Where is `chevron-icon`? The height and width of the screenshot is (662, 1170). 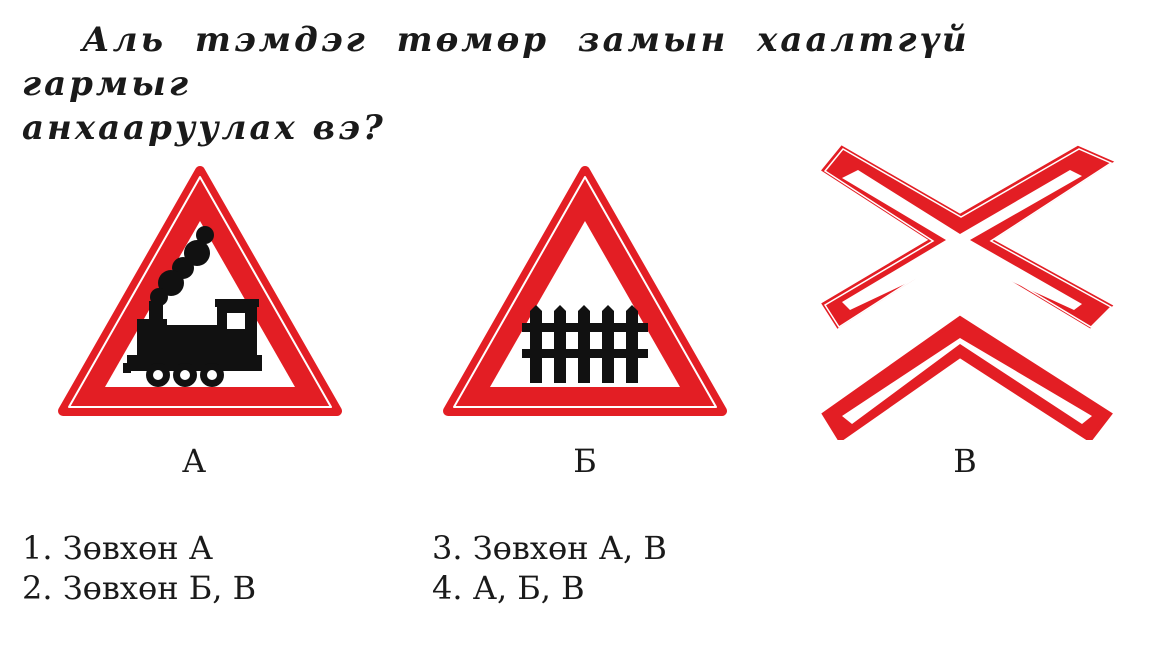
chevron-icon is located at coordinates (967, 377).